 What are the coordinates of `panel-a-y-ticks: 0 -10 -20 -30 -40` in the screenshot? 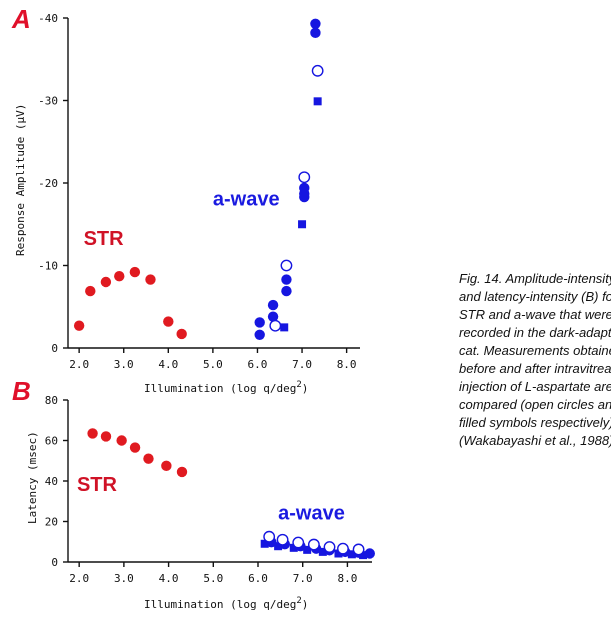 It's located at (53, 183).